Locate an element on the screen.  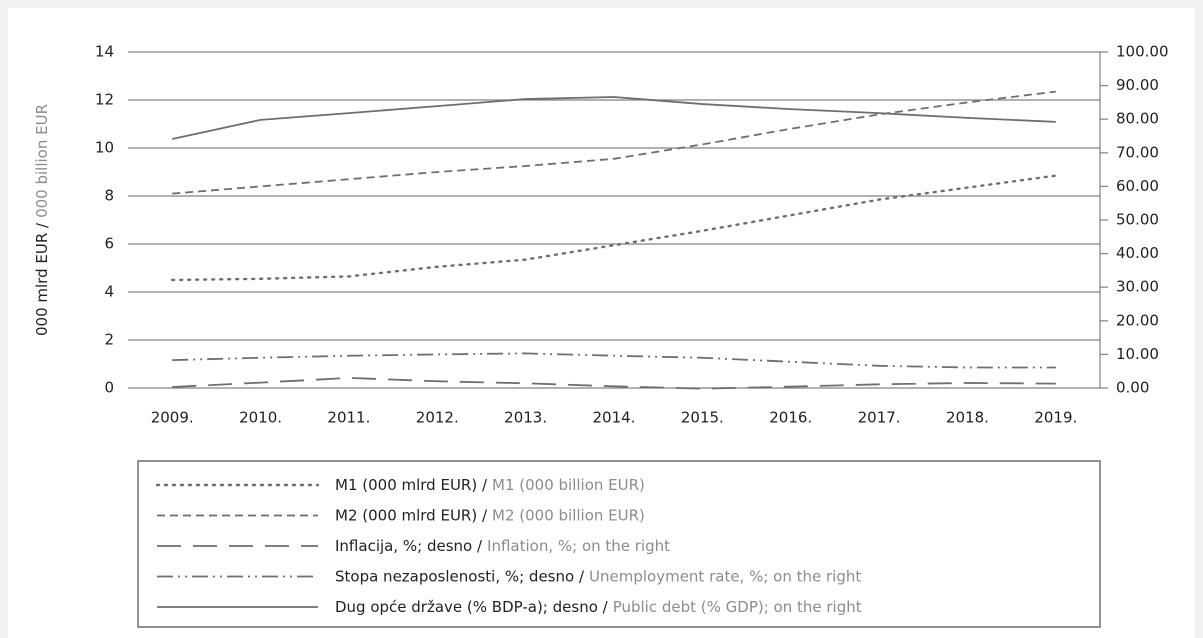
legend-label-local: Inflacija, %; desno / is located at coordinates (409, 546).